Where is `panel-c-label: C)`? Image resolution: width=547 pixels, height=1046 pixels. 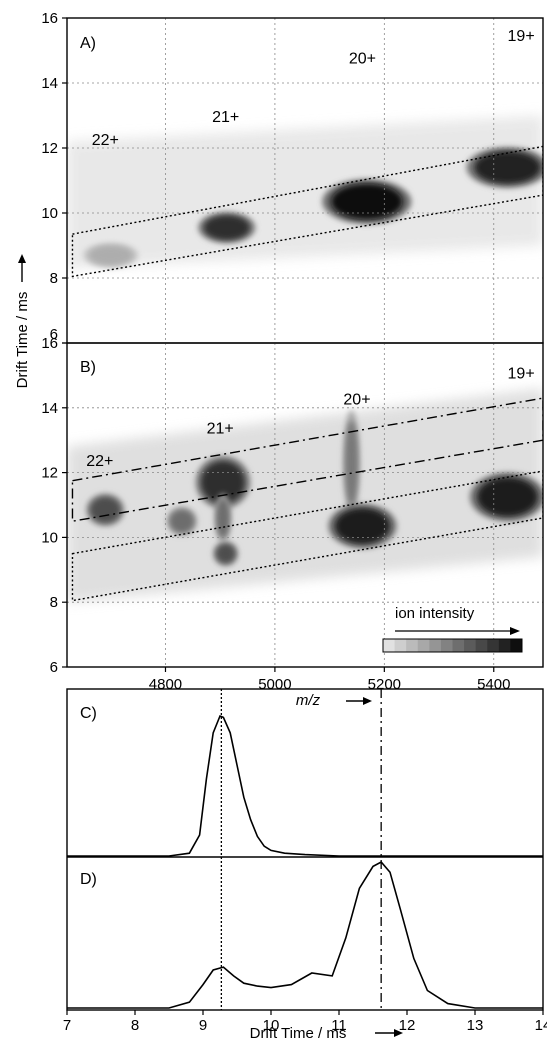 panel-c-label: C) is located at coordinates (88, 713).